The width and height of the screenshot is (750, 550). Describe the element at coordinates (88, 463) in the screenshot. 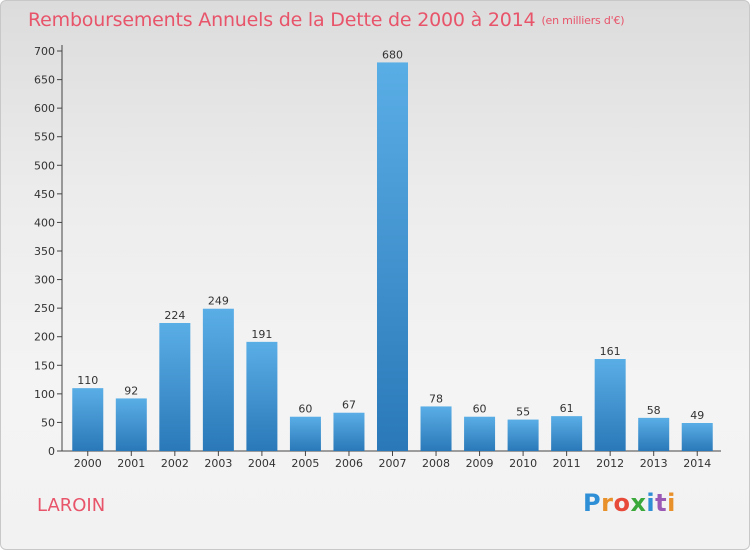

I see `x-tick-label: 2000` at that location.